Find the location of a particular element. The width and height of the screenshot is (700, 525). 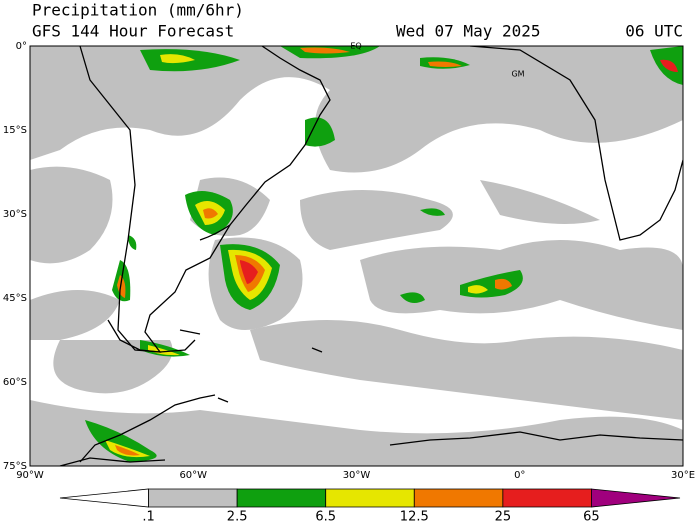

colorbar-label: 65 is located at coordinates (591, 517).